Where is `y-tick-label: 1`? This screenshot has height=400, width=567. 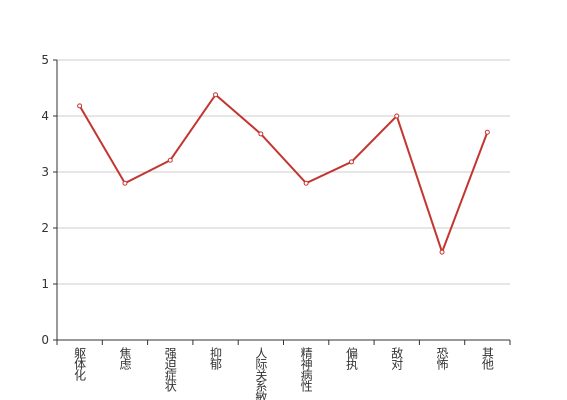 y-tick-label: 1 is located at coordinates (45, 284).